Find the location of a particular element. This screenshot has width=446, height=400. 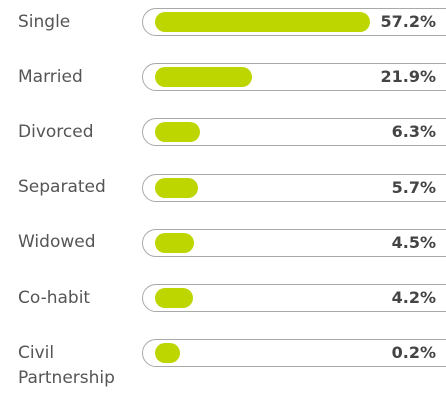

category-label: Divorced is located at coordinates (56, 131).